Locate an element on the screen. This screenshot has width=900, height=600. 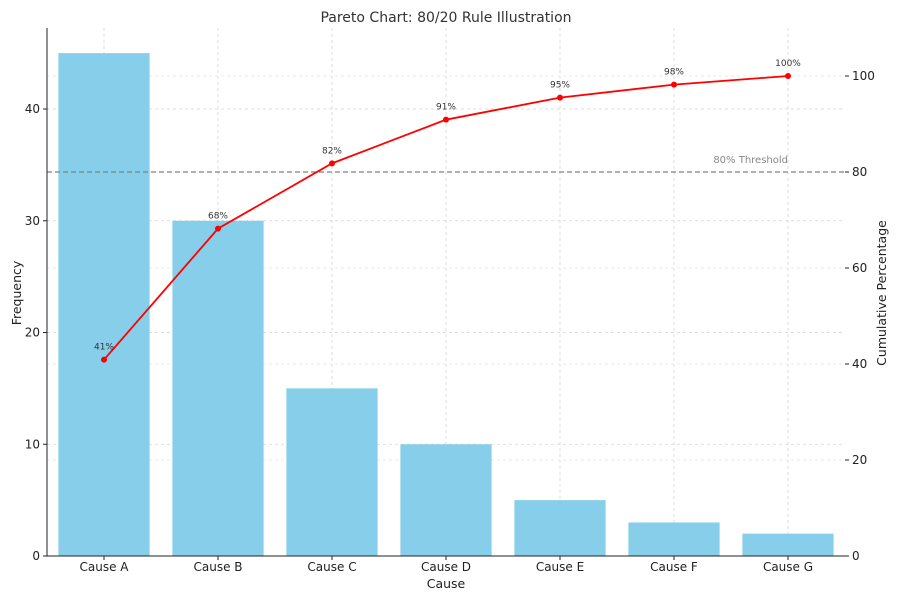
y-tick-label: 20 is located at coordinates (32, 333).